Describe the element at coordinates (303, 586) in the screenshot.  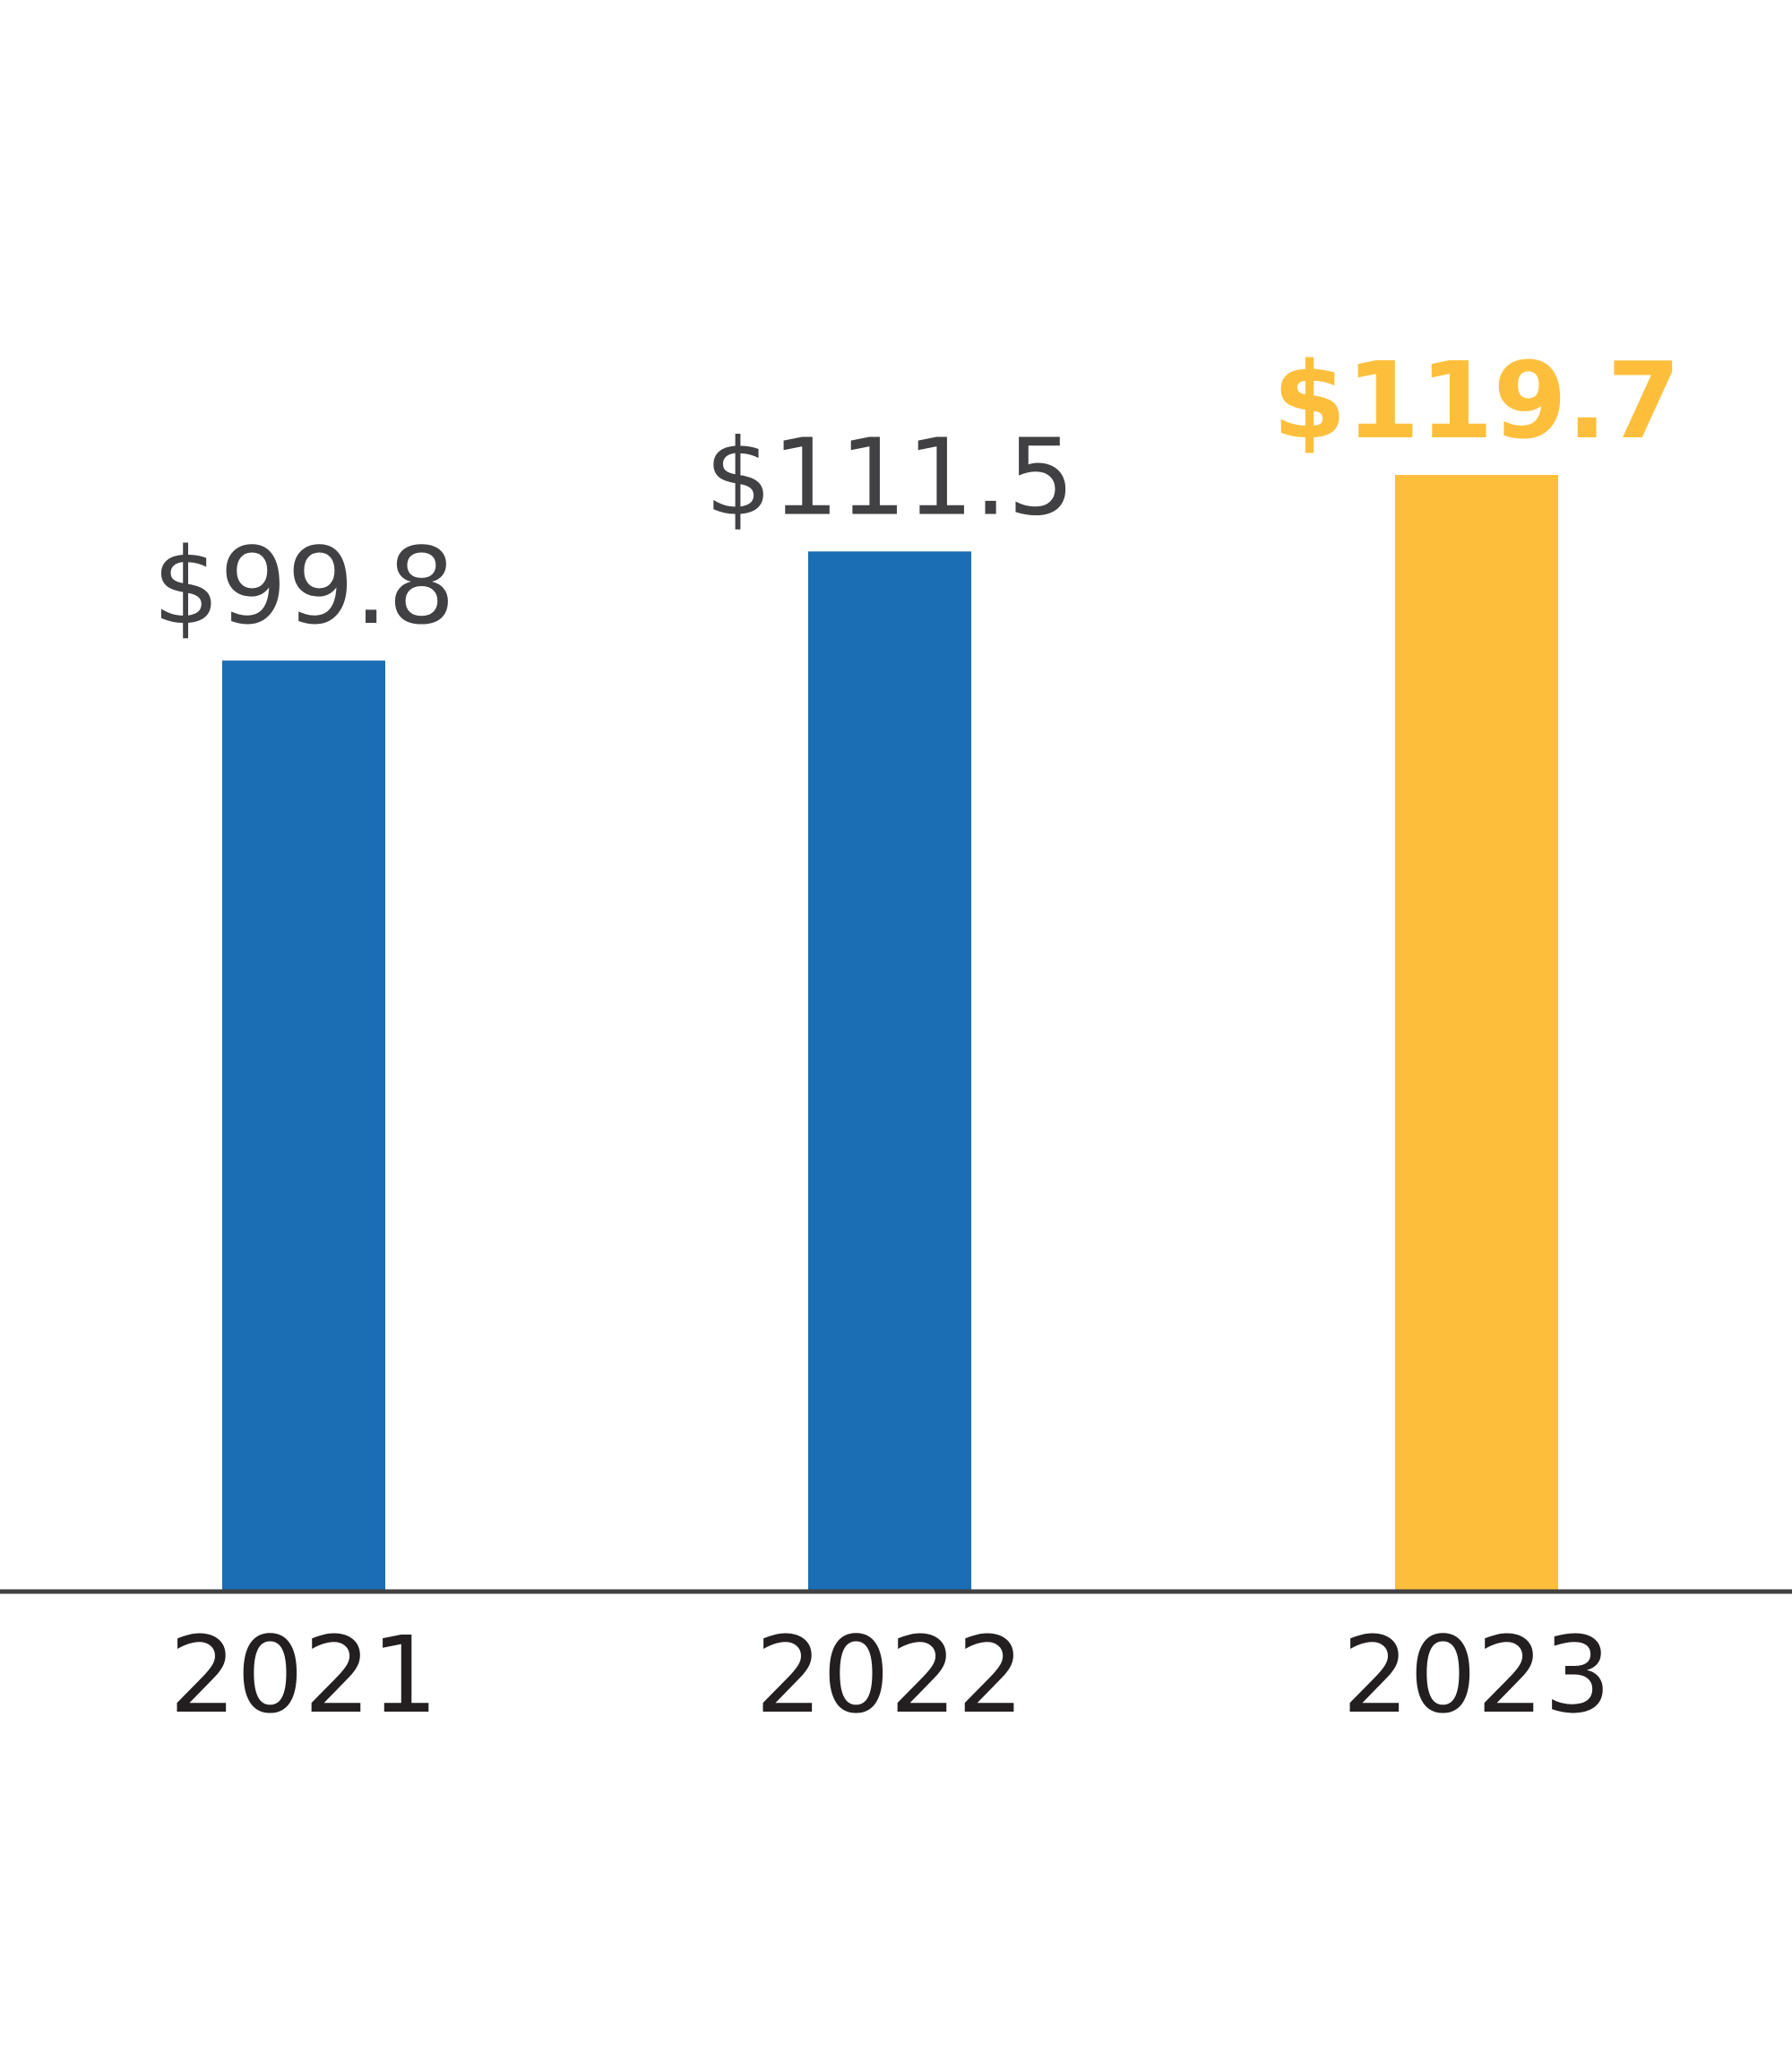
I see `value-label-2021: $99.8` at that location.